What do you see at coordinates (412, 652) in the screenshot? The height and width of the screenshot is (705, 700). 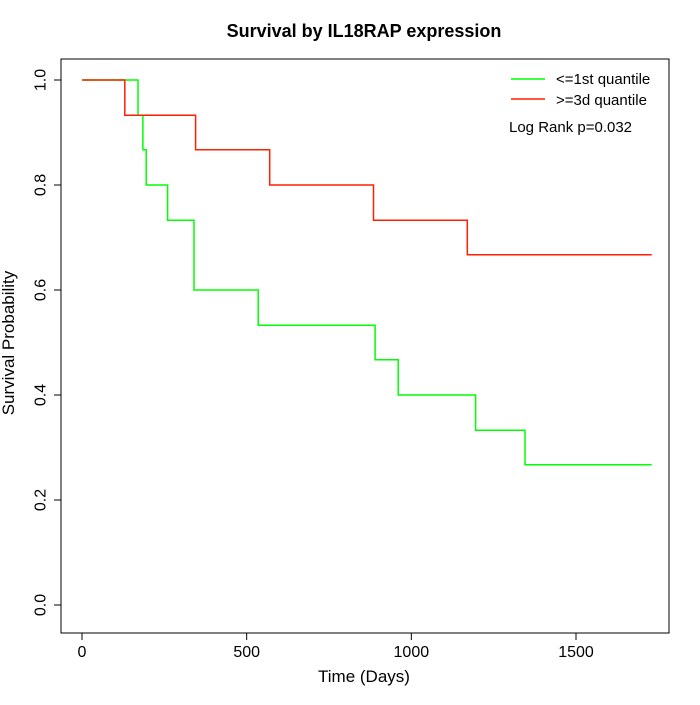 I see `x-tick-label: 1000` at bounding box center [412, 652].